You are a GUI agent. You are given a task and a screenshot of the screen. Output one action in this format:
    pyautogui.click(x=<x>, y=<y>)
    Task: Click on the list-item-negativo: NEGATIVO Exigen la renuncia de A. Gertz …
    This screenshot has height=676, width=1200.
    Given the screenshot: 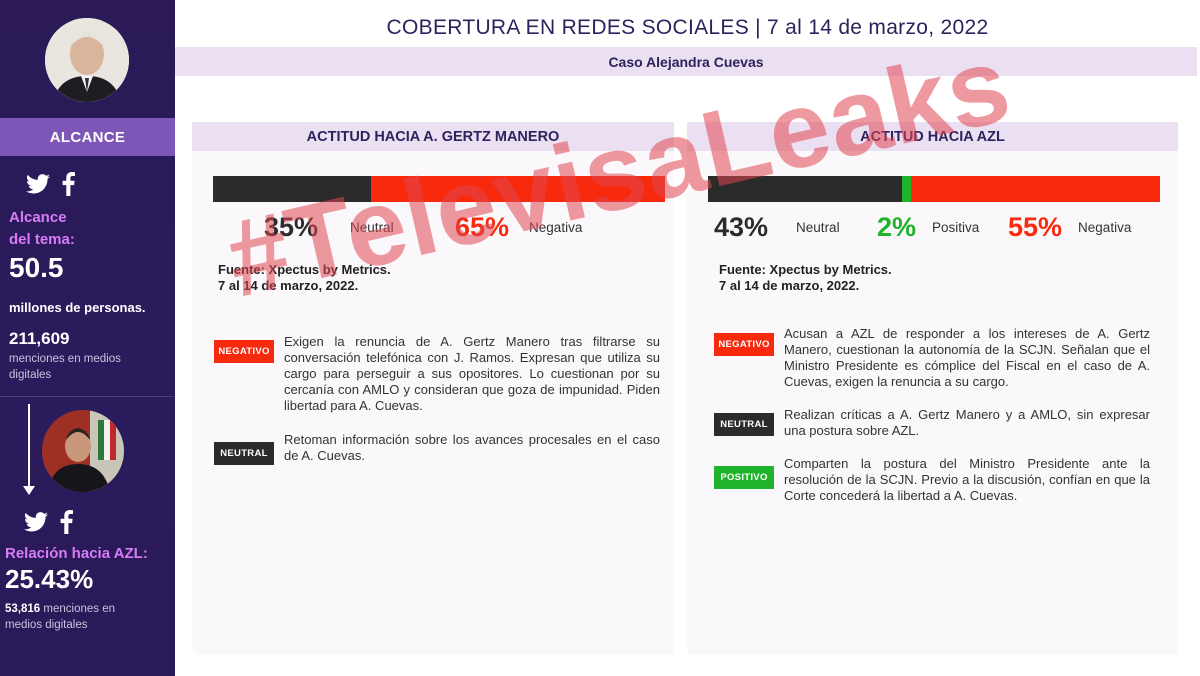 What is the action you would take?
    pyautogui.click(x=437, y=374)
    